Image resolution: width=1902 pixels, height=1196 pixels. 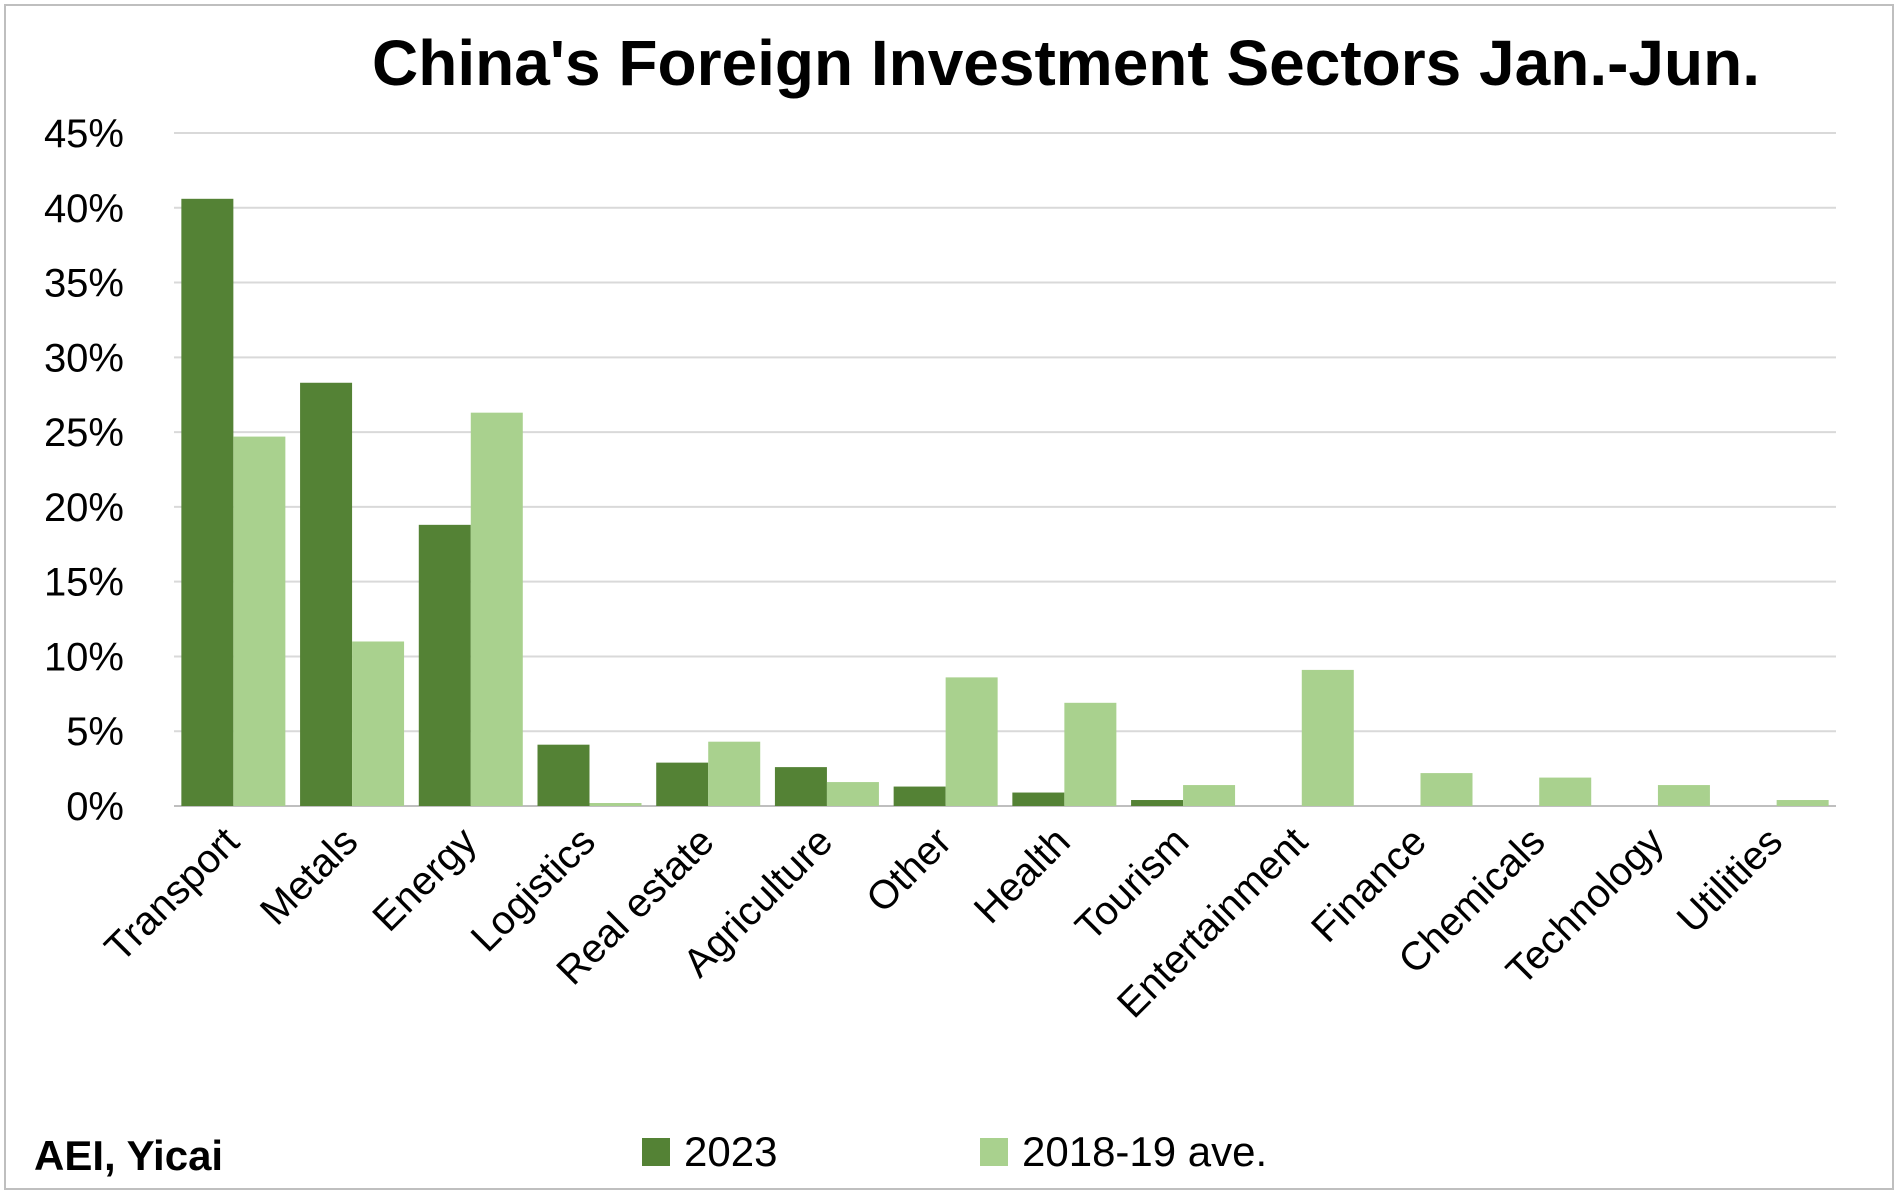 I want to click on x-tick-label: Transport, so click(x=172, y=894).